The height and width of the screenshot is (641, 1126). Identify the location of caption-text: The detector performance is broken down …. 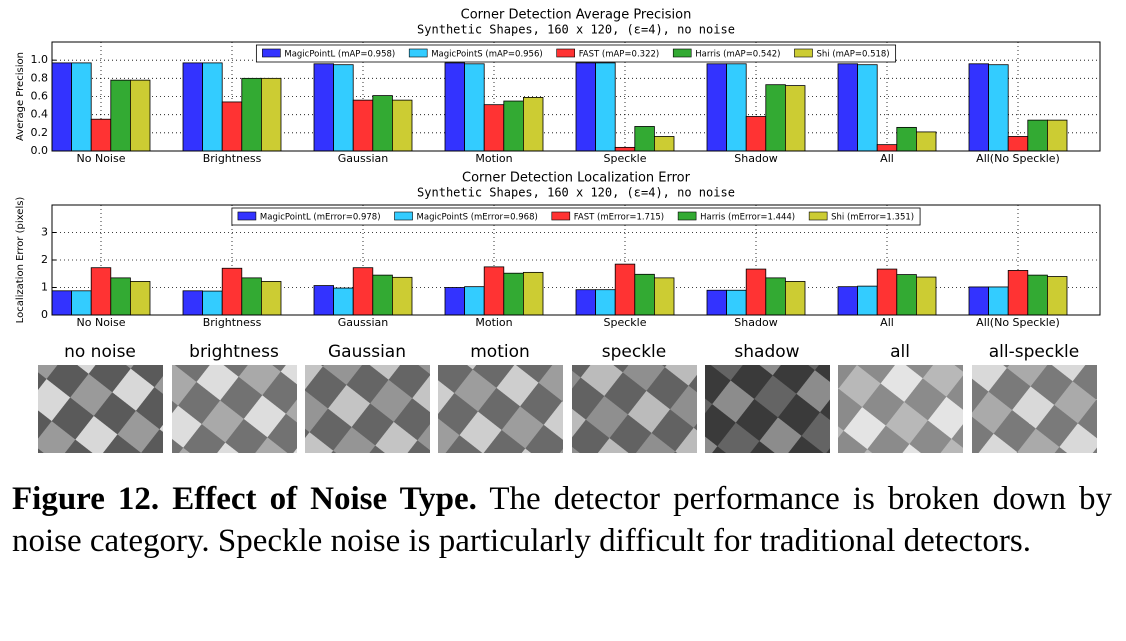
(562, 520).